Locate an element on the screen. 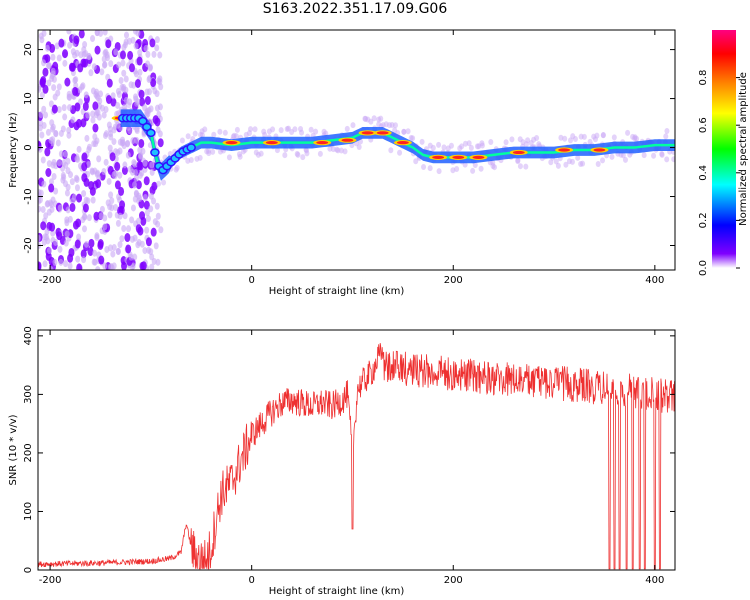 This screenshot has width=750, height=600. spectrogram-ytick-label: -10 is located at coordinates (28, 196).